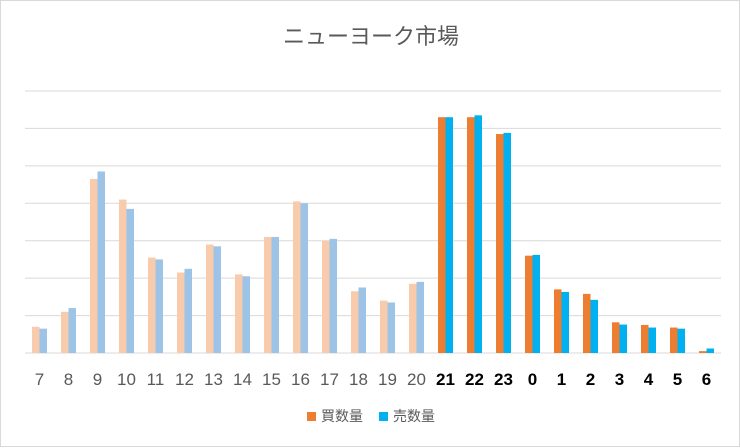  What do you see at coordinates (677, 379) in the screenshot?
I see `x-tick-label: 5` at bounding box center [677, 379].